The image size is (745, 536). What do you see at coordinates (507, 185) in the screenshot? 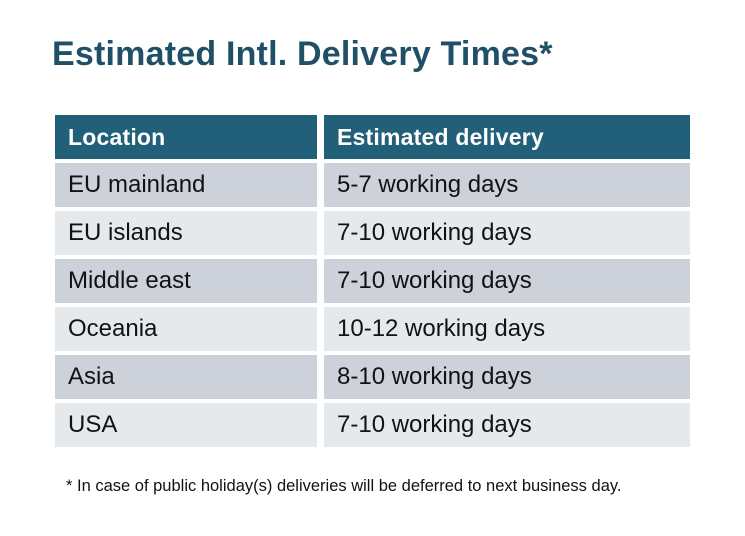
I see `table-cell-delivery: 5-7 working days` at bounding box center [507, 185].